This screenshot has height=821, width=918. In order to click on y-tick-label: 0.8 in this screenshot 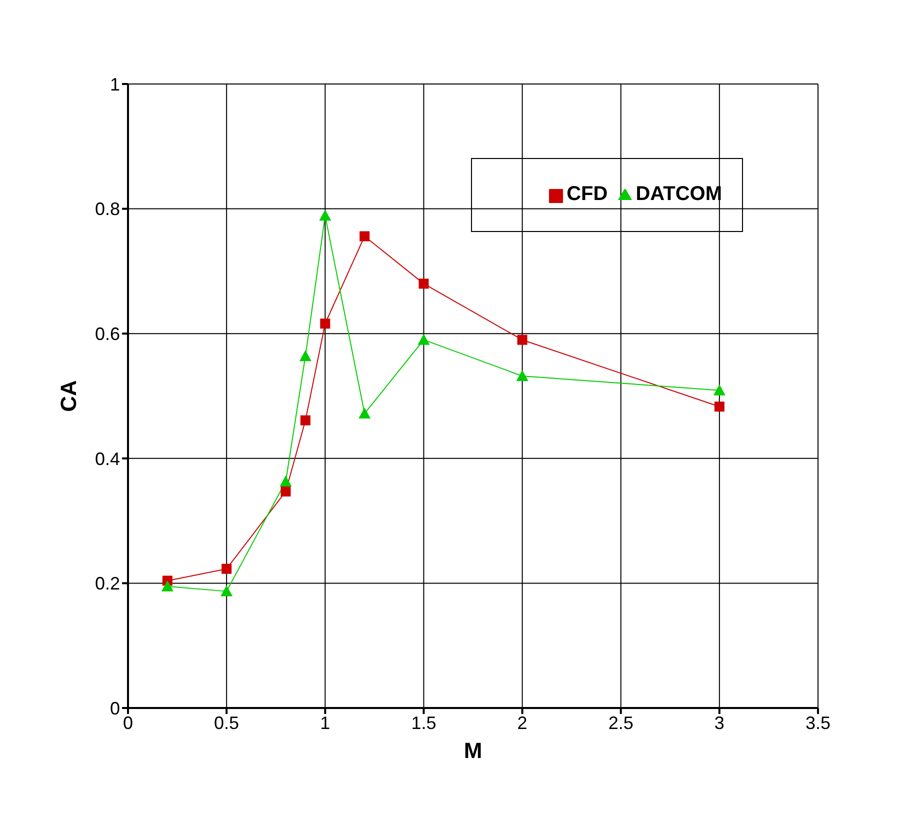, I will do `click(107, 209)`.